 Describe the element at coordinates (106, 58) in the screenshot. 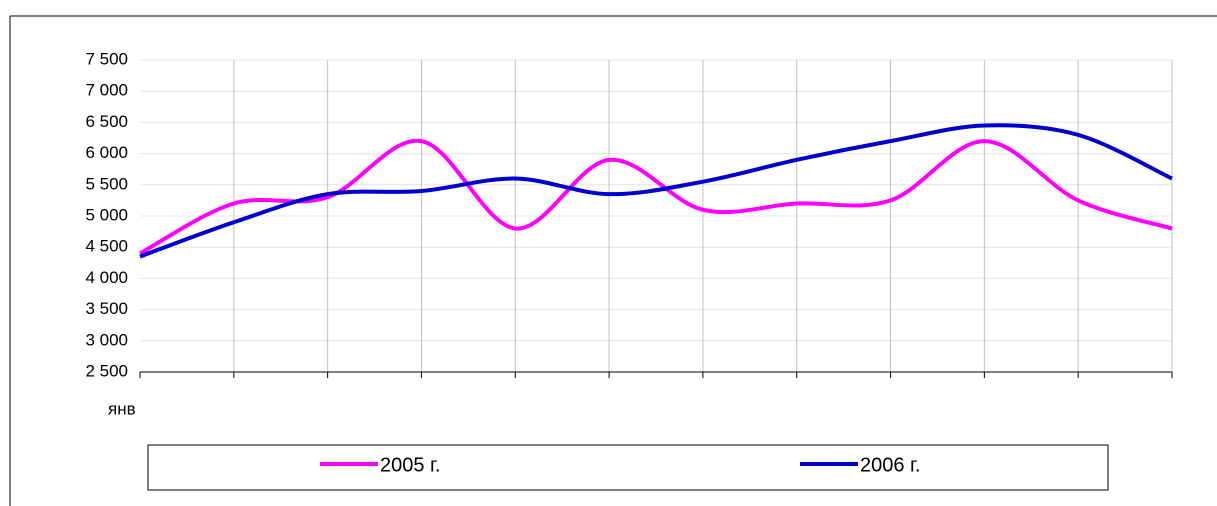

I see `y-tick-label: 7 500` at that location.